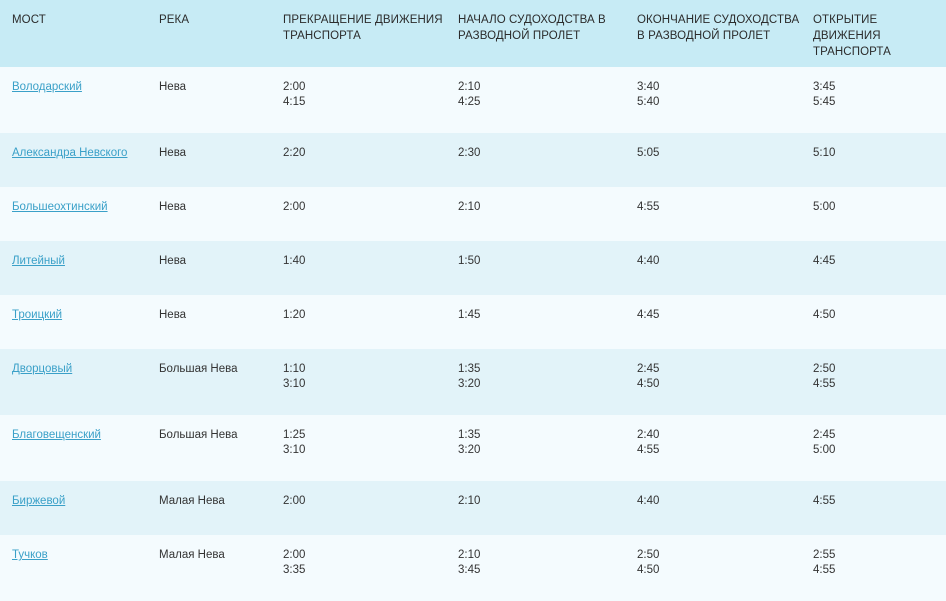  What do you see at coordinates (358, 33) in the screenshot?
I see `header-traffic-stop: ПРЕКРАЩЕНИЕ ДВИЖЕНИЯ ТРАНСПОРТА` at bounding box center [358, 33].